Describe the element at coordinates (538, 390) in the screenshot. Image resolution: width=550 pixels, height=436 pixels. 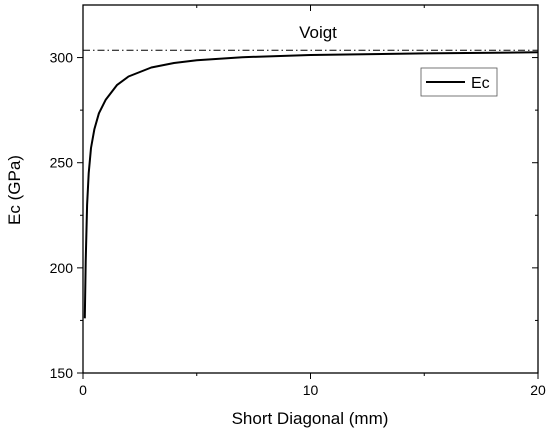
I see `x-tick-label: 20` at that location.